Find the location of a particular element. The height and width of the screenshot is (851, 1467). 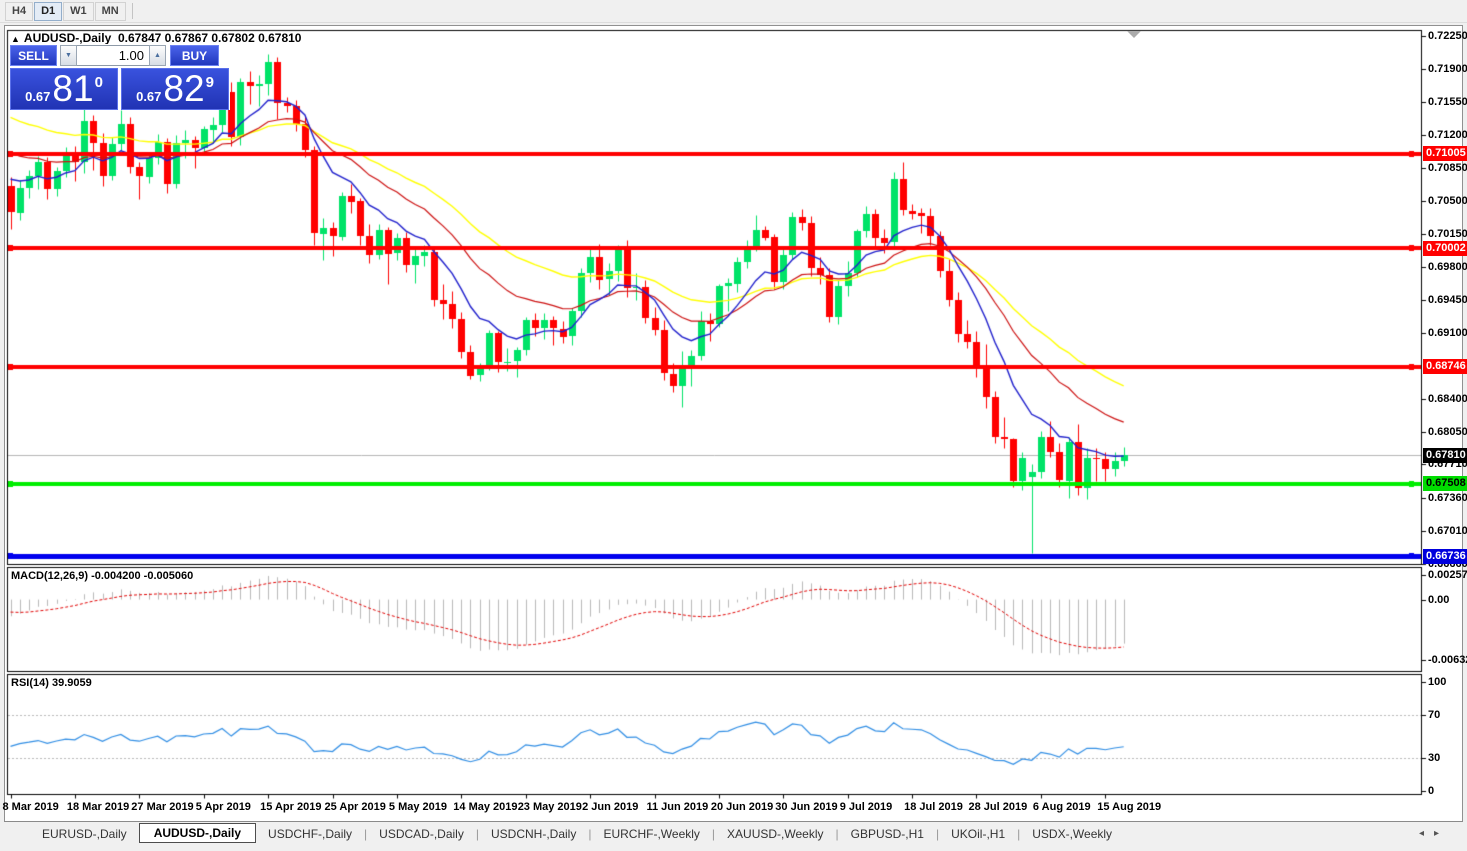

trade-panel-top-row: SELL ▼ ▲ BUY is located at coordinates (119, 55).